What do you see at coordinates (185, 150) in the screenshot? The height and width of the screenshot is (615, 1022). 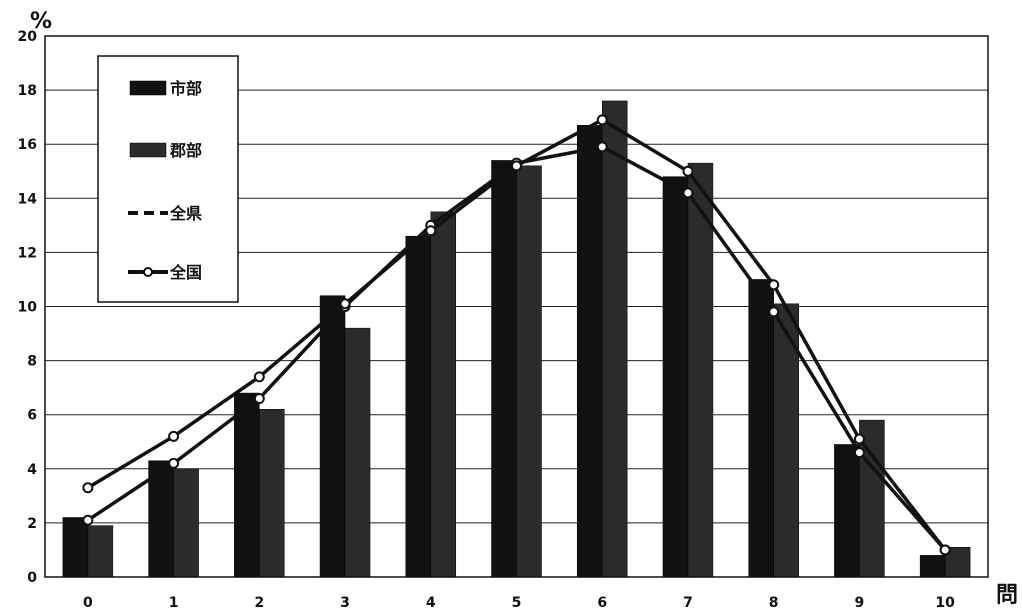 I see `legend-label-1: 郡部` at bounding box center [185, 150].